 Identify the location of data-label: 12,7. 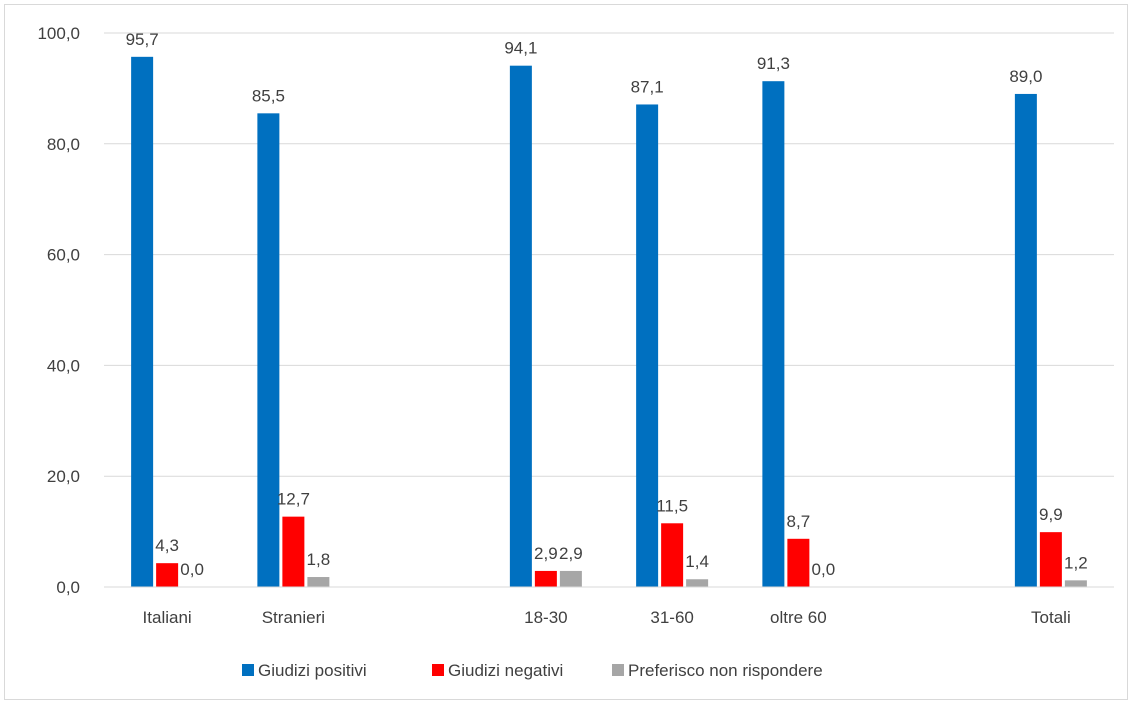
(293, 499).